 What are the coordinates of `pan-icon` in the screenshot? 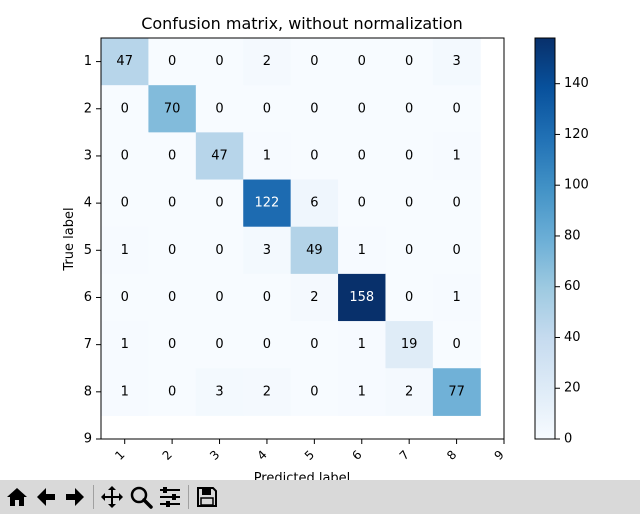 It's located at (112, 497).